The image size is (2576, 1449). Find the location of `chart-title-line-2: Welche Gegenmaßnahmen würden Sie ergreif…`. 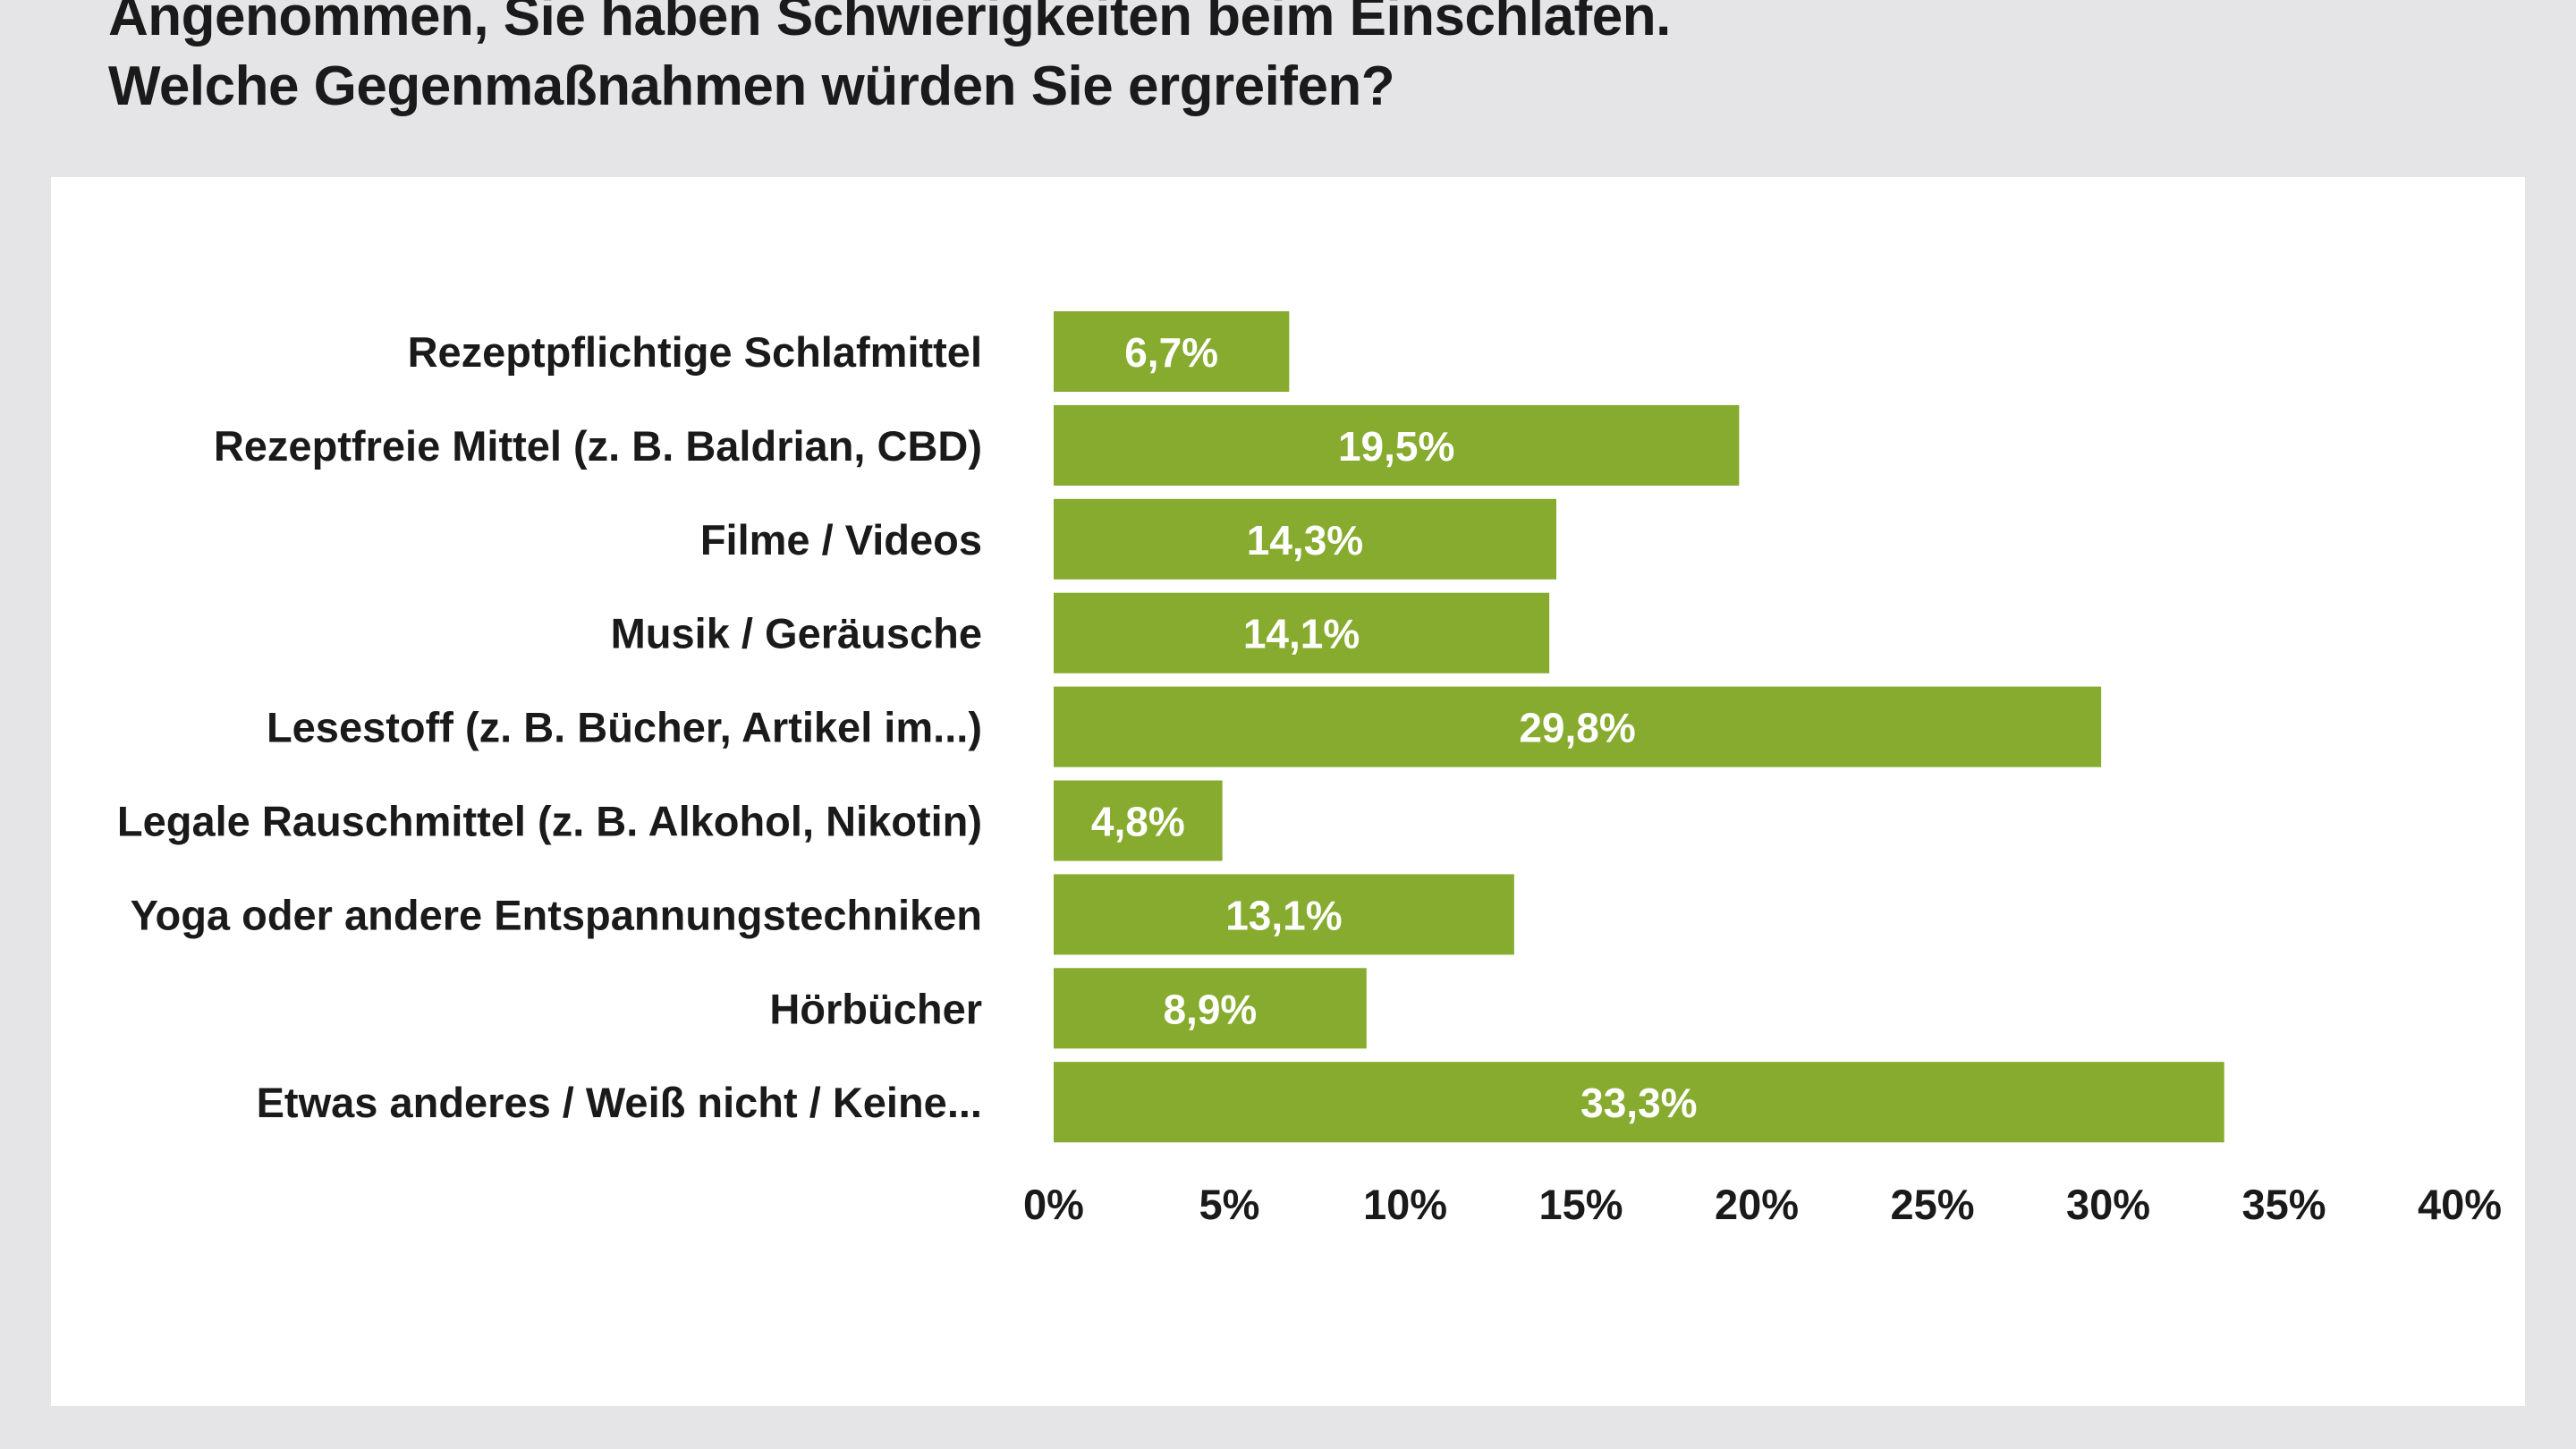

chart-title-line-2: Welche Gegenmaßnahmen würden Sie ergreif… is located at coordinates (751, 86).